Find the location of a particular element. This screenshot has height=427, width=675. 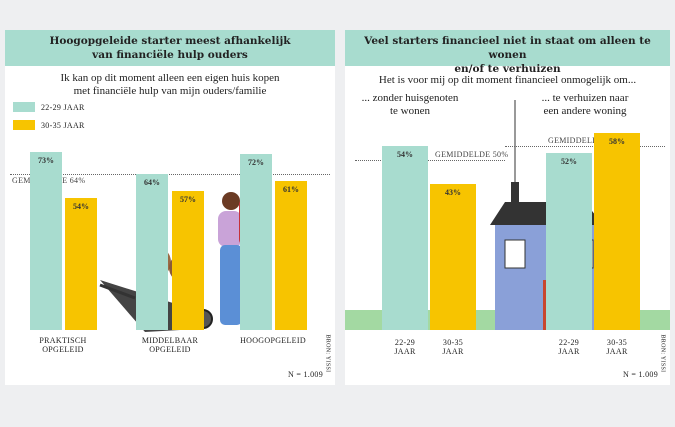

value-label: 43% is located at coordinates (453, 192).